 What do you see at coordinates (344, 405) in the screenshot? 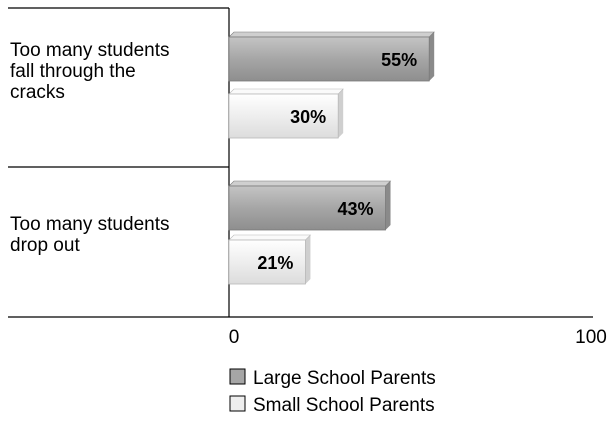
I see `legend-label: Small School Parents` at bounding box center [344, 405].